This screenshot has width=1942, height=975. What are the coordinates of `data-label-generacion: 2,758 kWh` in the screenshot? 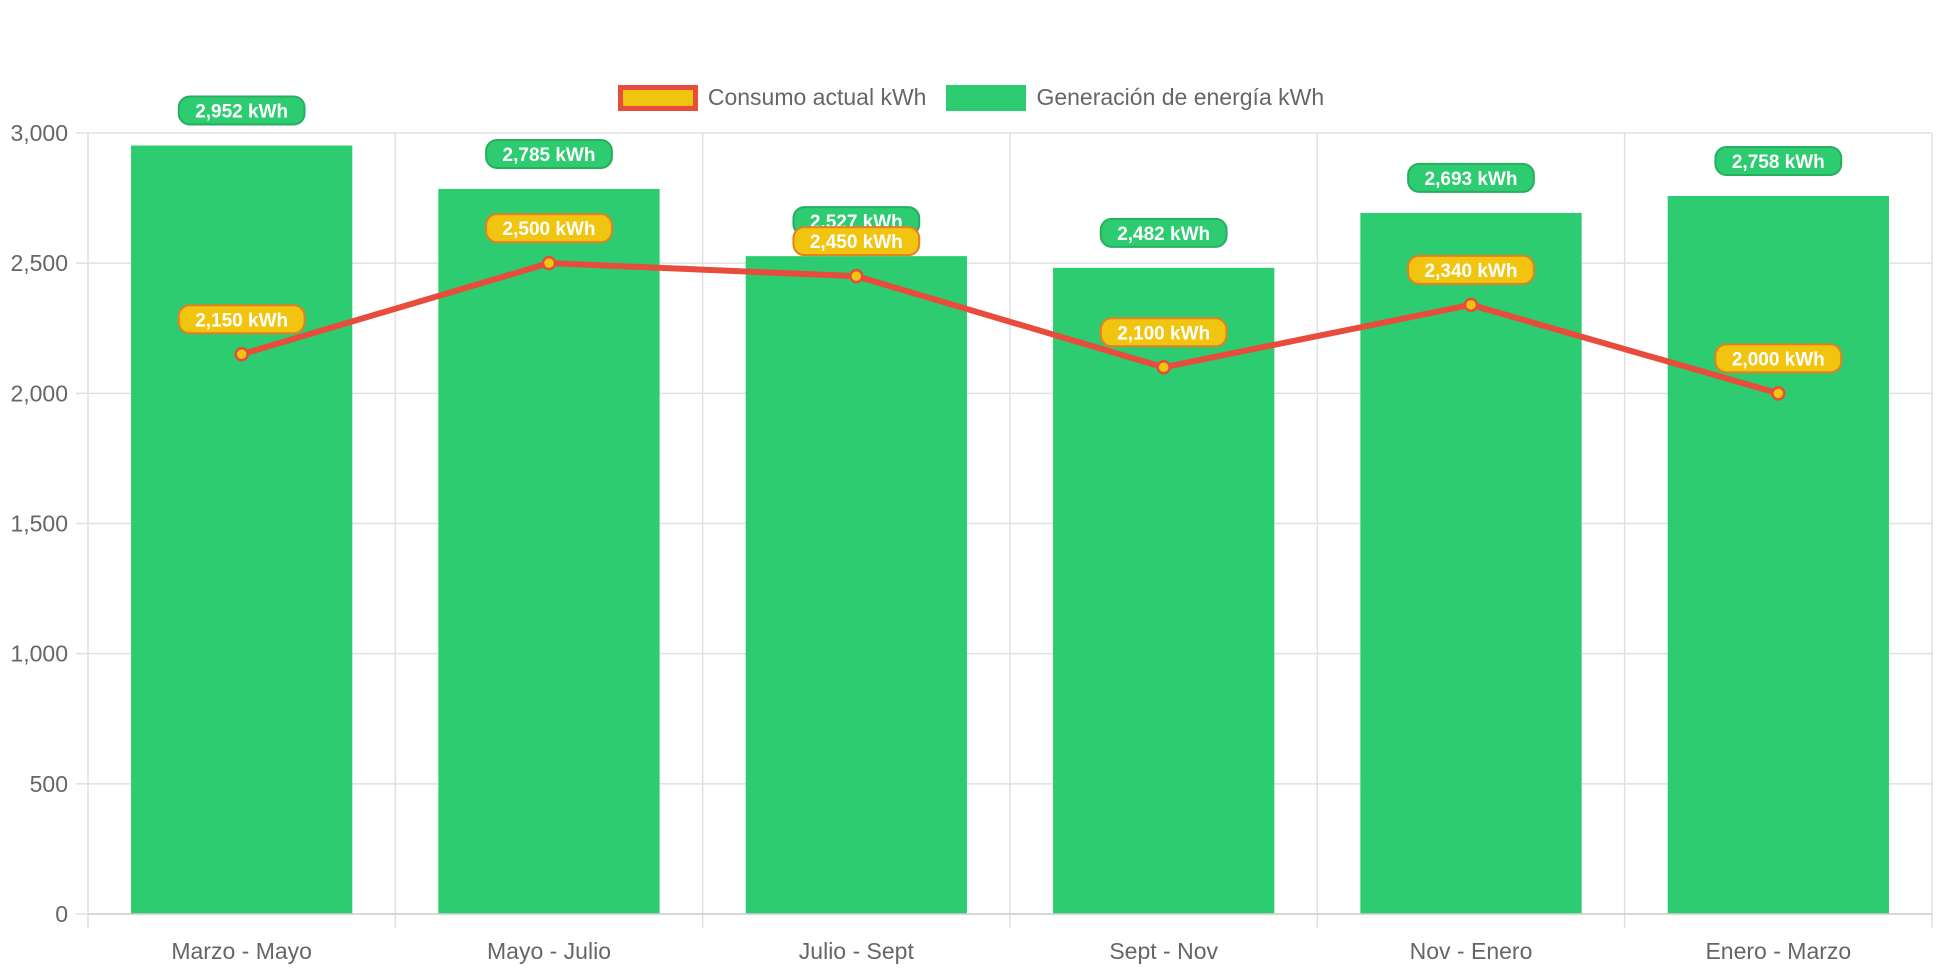 It's located at (1778, 161).